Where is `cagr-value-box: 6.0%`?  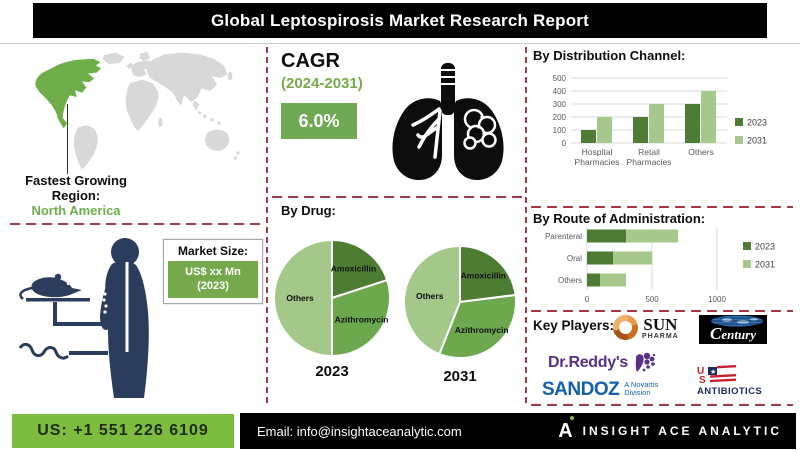
cagr-value-box: 6.0% is located at coordinates (319, 121).